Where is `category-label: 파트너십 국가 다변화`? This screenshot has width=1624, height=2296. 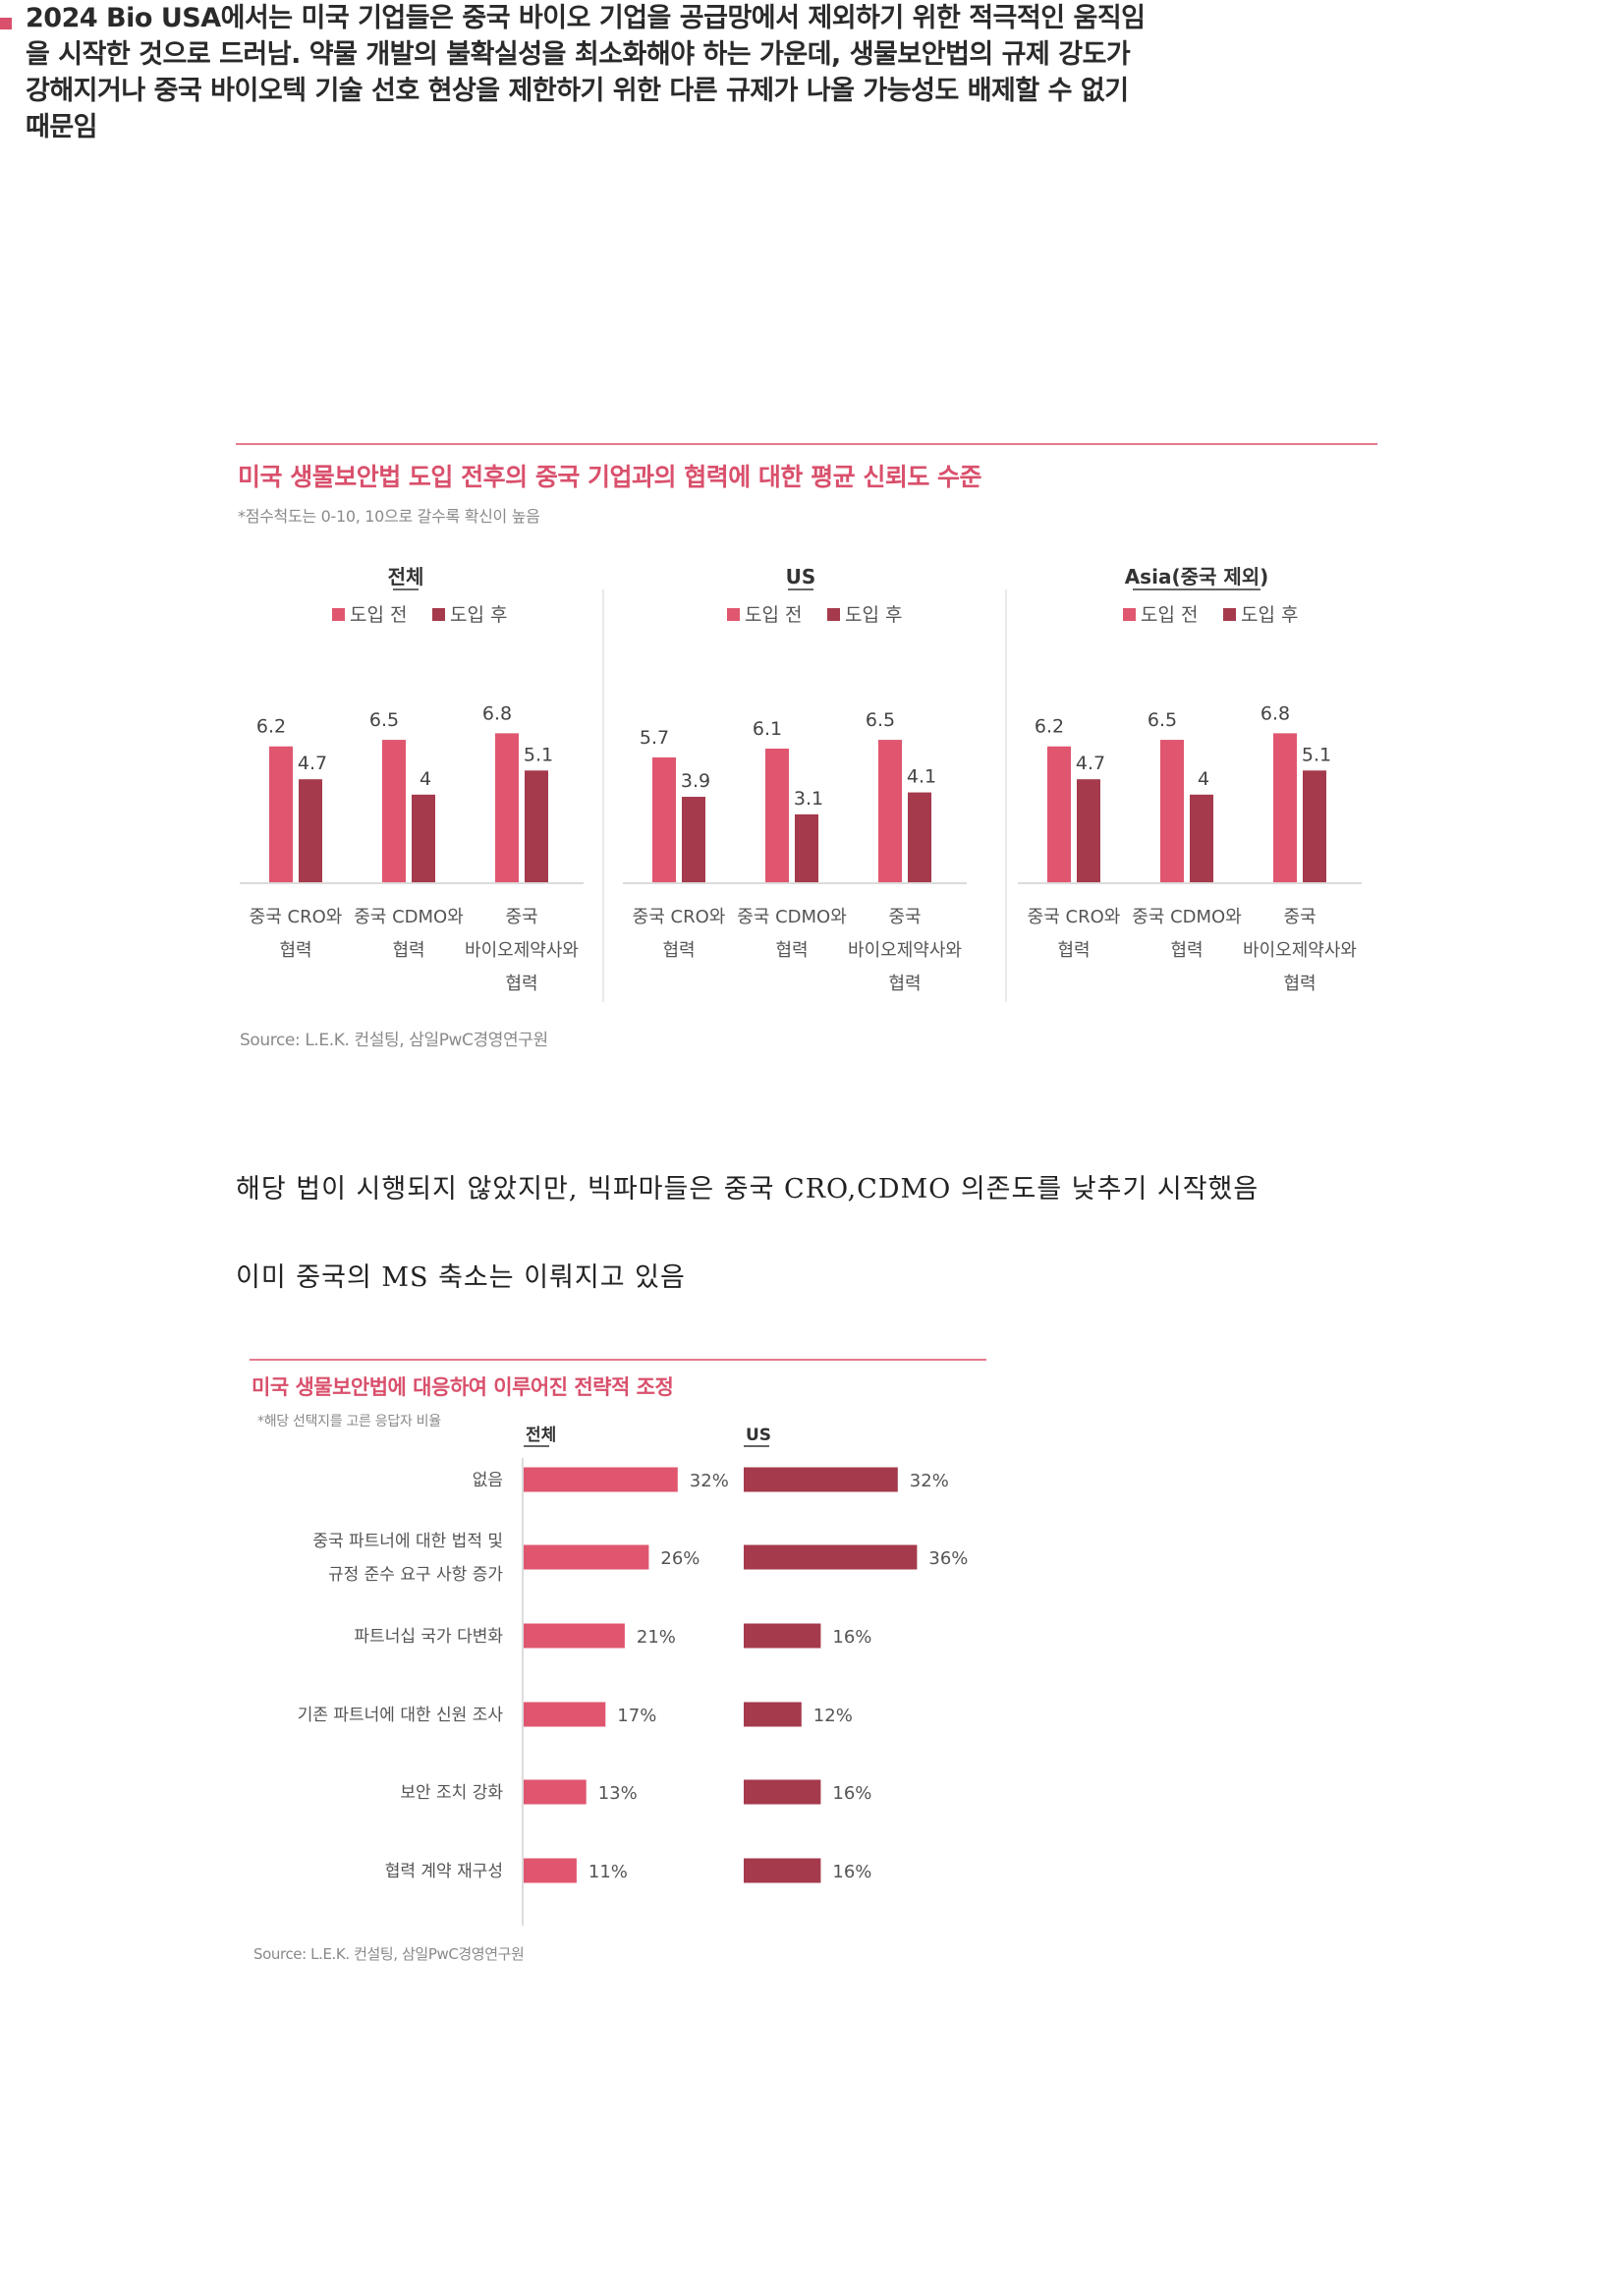 category-label: 파트너십 국가 다변화 is located at coordinates (428, 1637).